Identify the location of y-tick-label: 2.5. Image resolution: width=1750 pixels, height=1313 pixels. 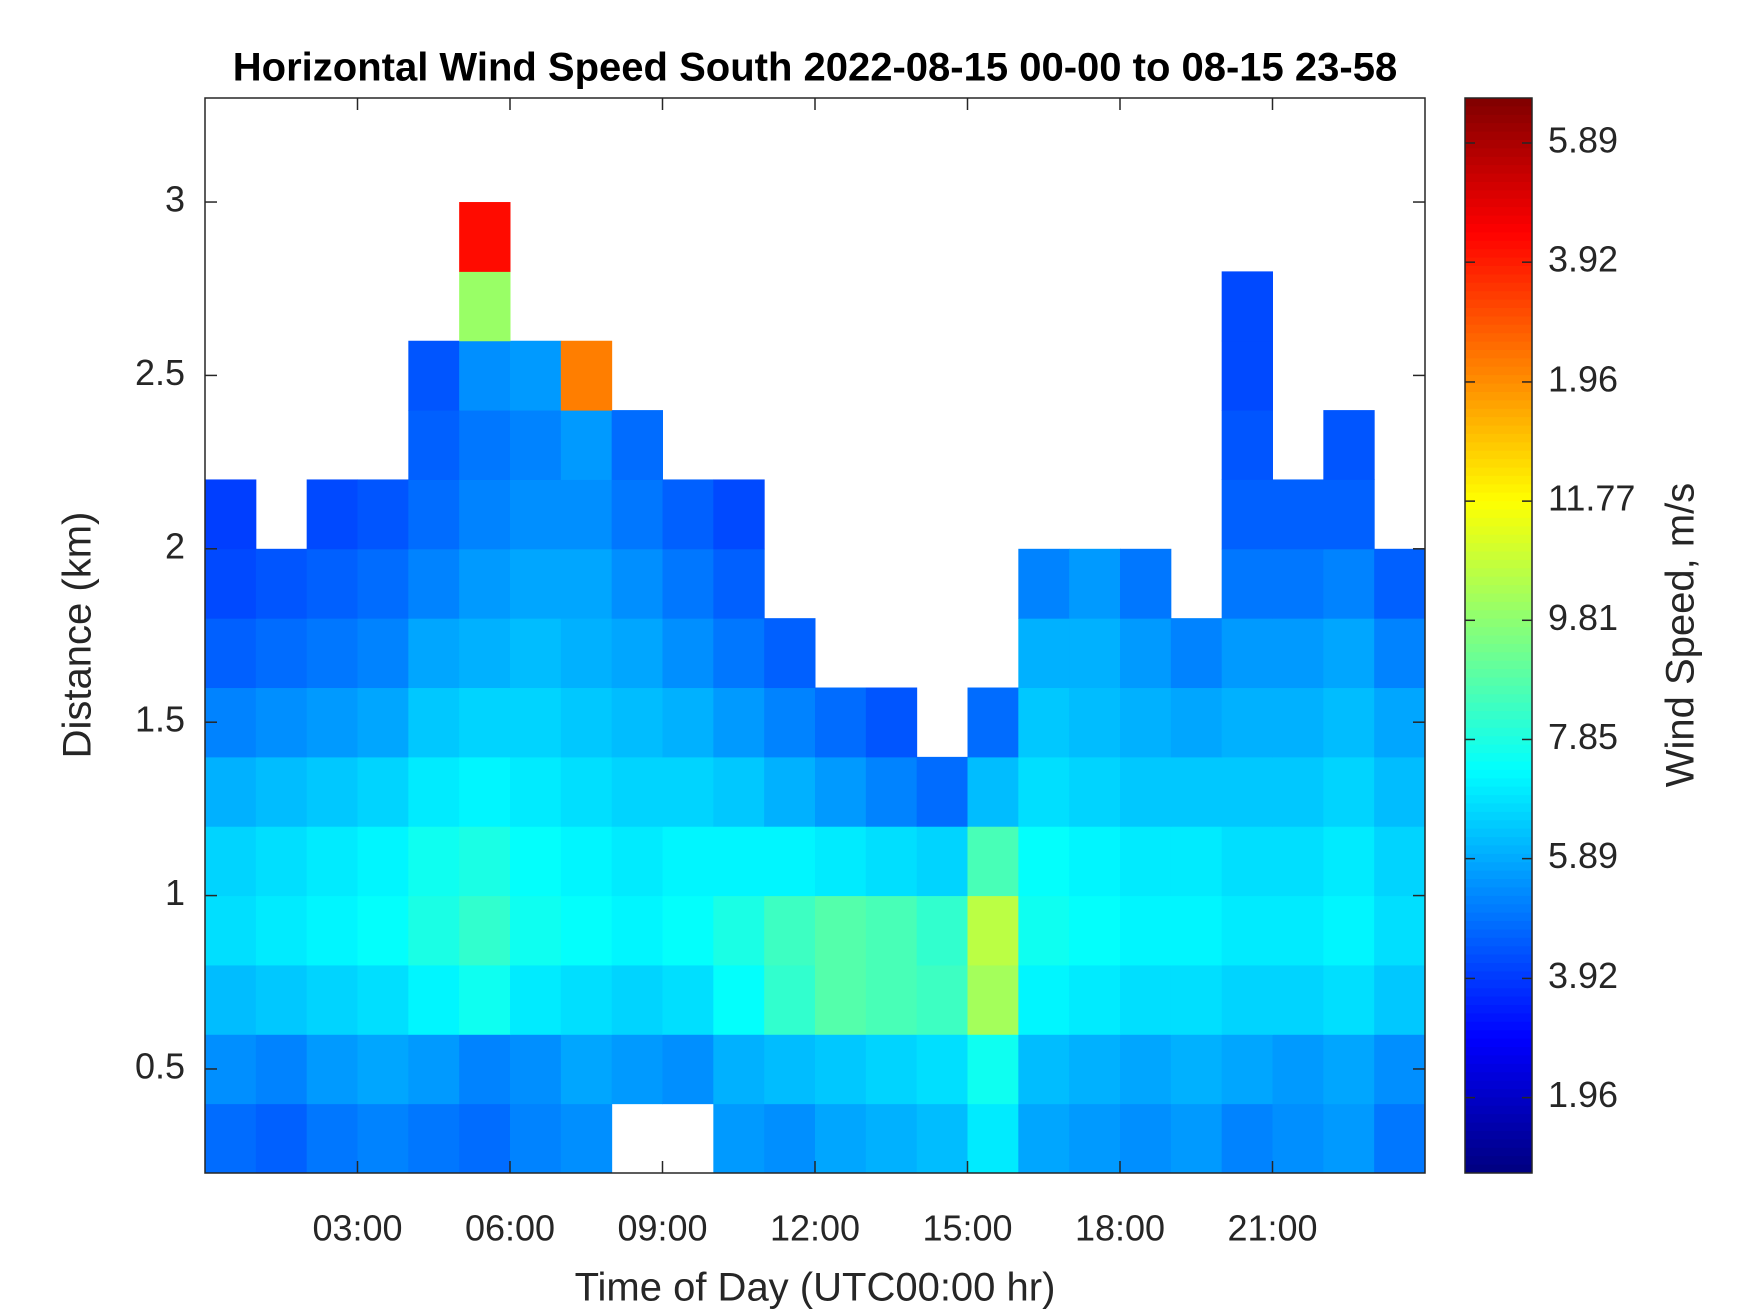
(160, 372).